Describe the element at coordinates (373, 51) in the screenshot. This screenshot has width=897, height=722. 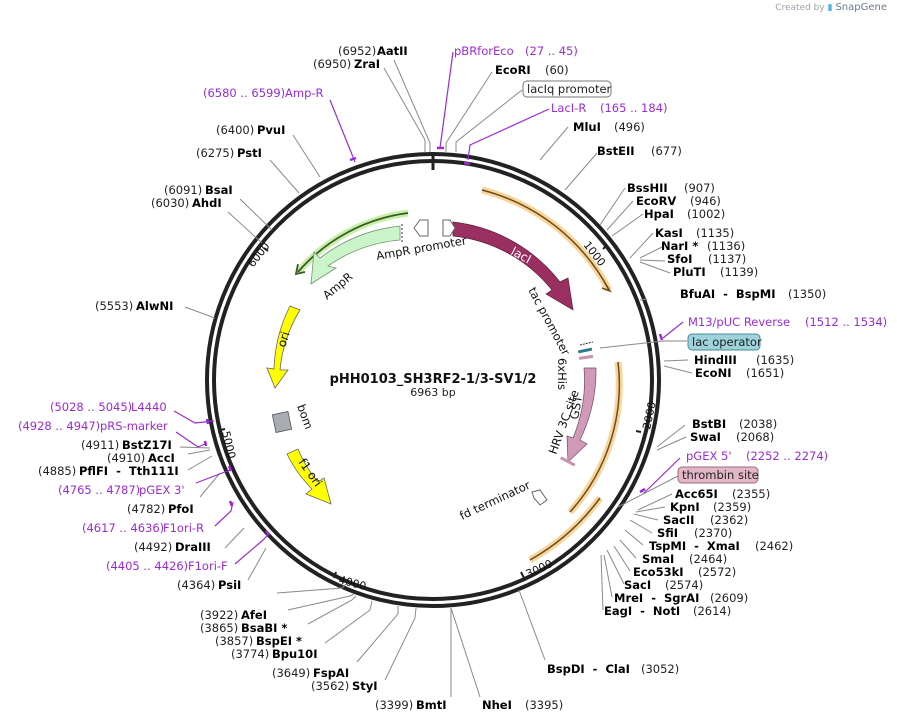
I see `site-AatII: (6952) AatII` at that location.